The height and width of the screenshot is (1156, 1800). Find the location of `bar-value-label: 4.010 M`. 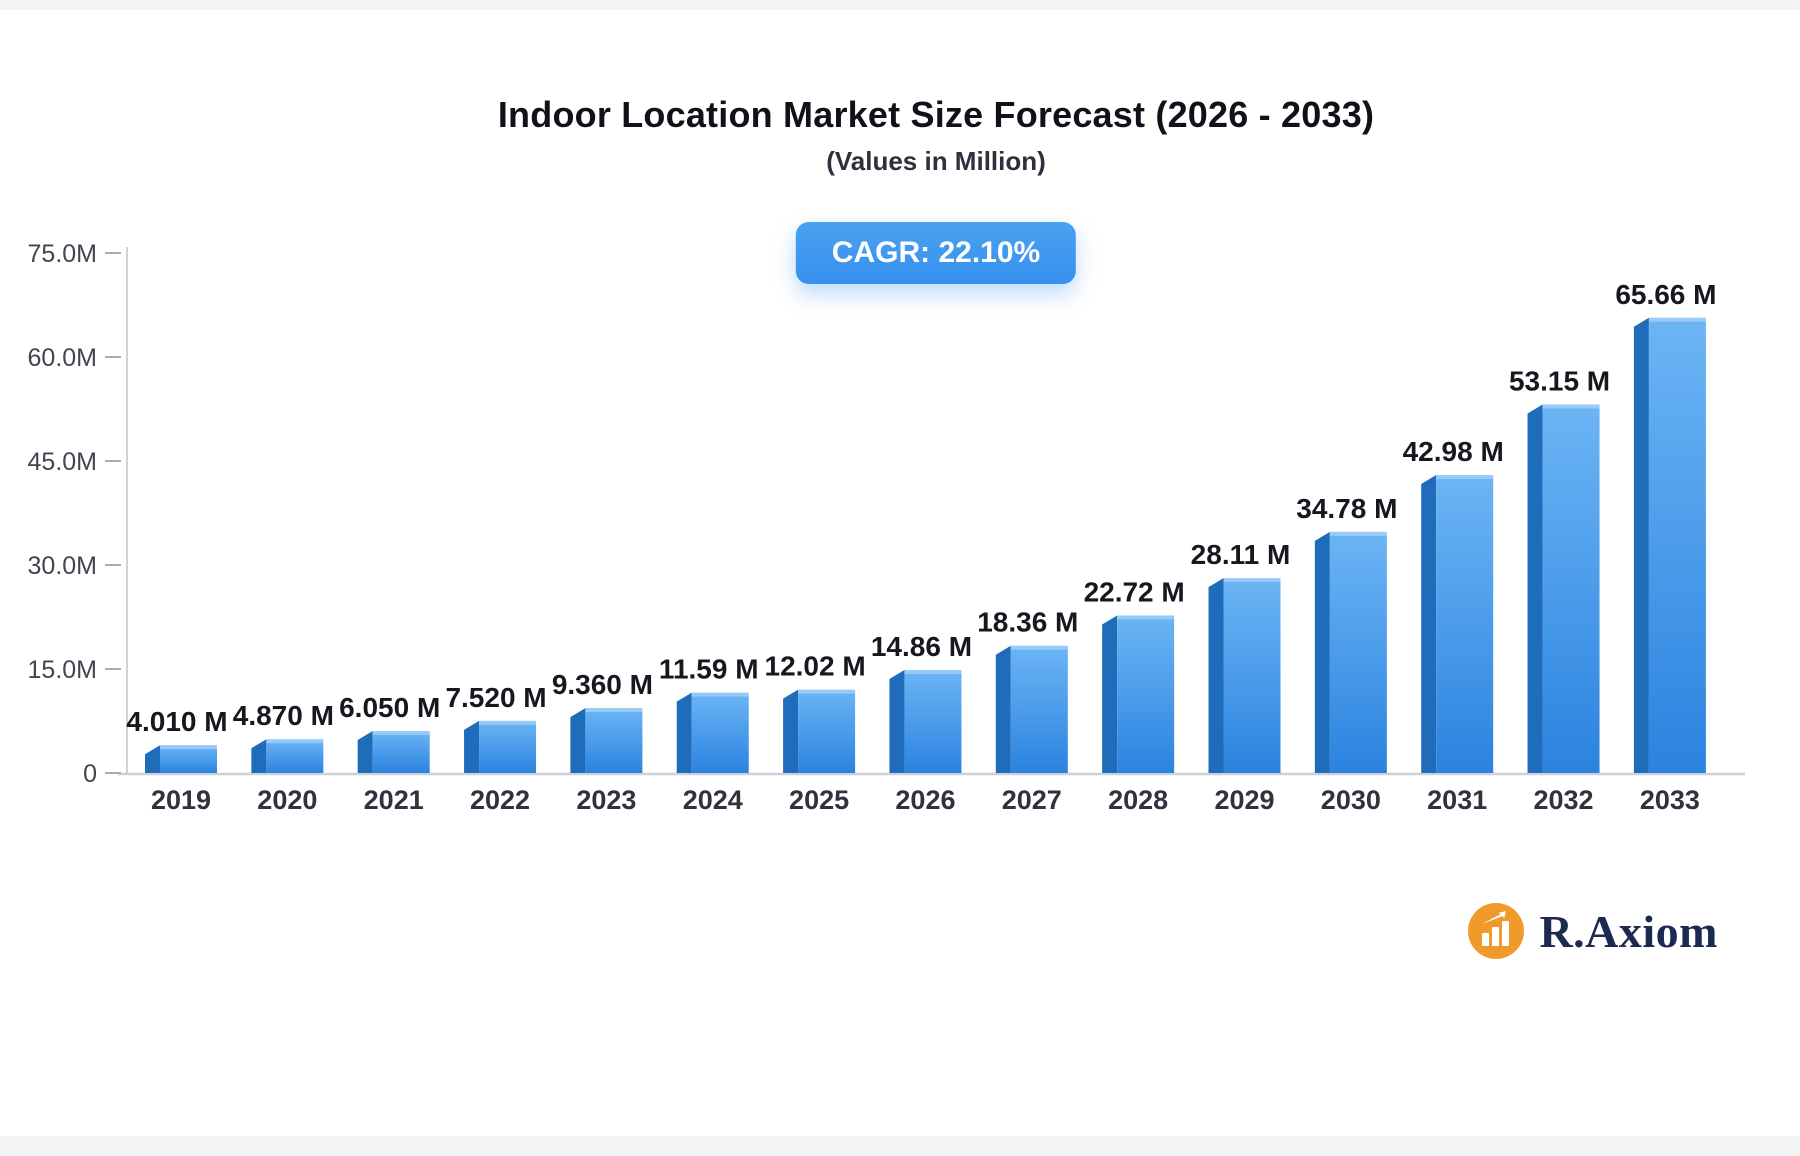

bar-value-label: 4.010 M is located at coordinates (176, 721).